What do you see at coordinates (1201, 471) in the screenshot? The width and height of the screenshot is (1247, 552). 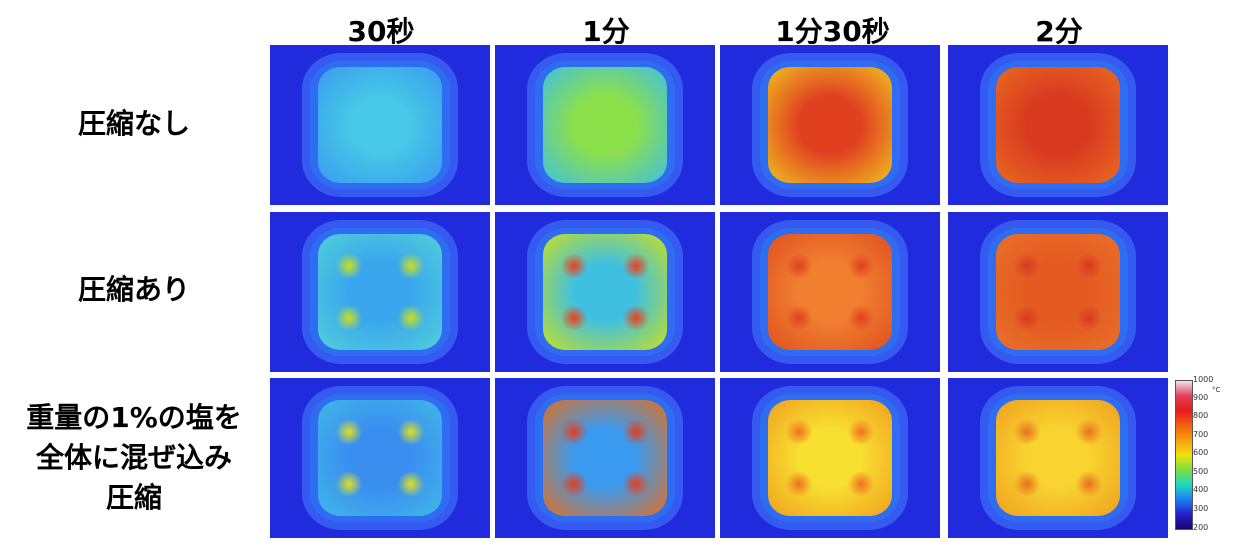 I see `colorbar-tick: 500` at bounding box center [1201, 471].